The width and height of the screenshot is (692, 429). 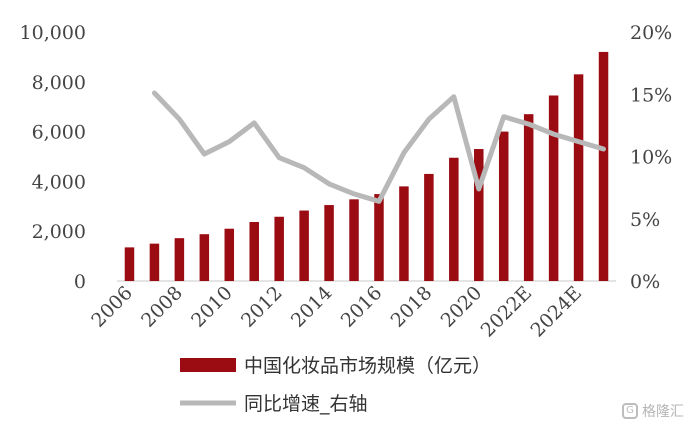 I want to click on bar-2020, so click(x=479, y=215).